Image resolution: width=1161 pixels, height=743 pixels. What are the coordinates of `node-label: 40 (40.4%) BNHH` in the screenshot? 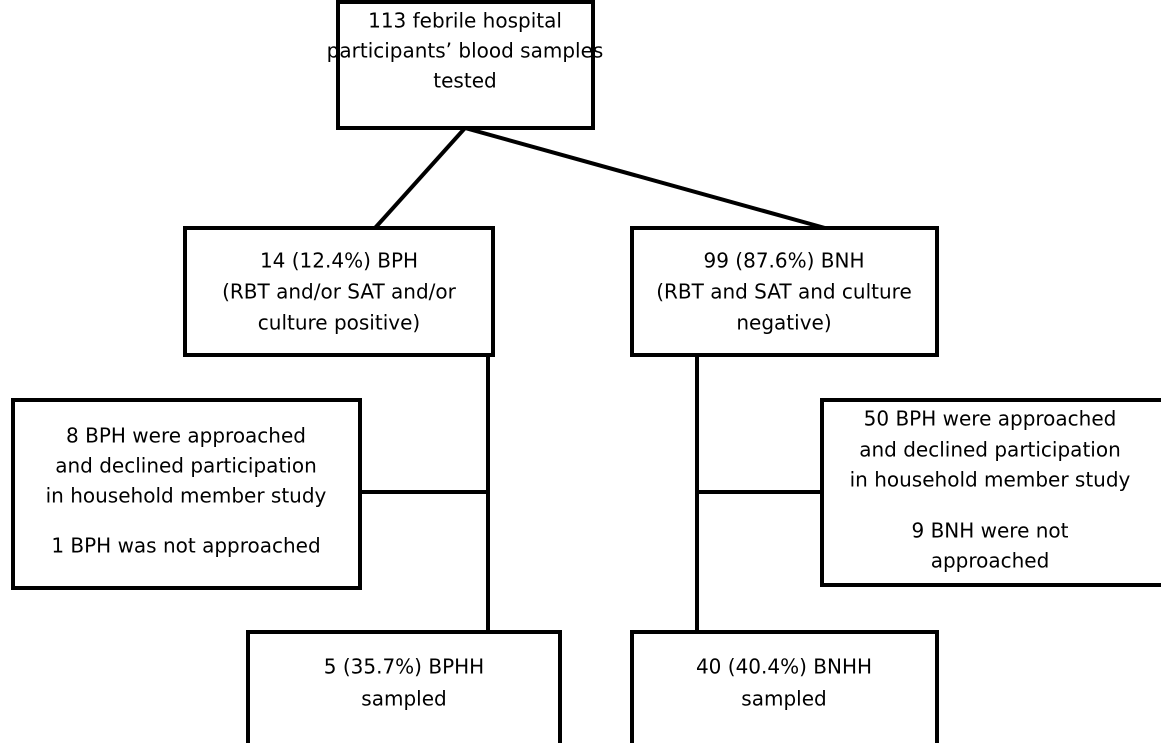 It's located at (784, 667).